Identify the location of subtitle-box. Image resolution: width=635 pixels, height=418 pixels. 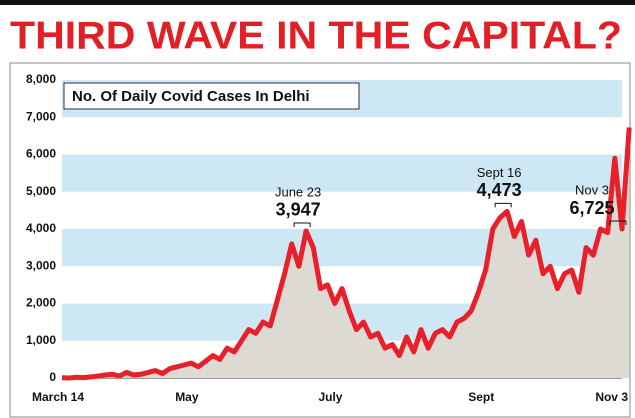
(211, 96).